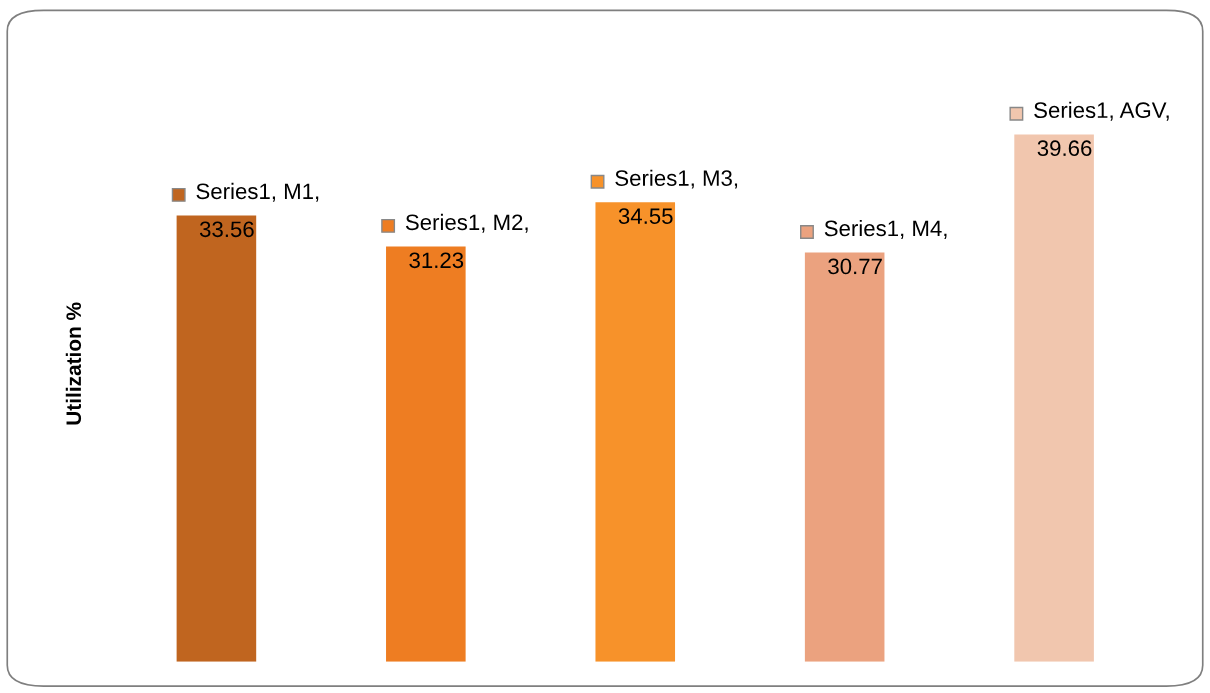 This screenshot has width=1210, height=693. I want to click on data-label: Series1, M4, 30.77, so click(885, 247).